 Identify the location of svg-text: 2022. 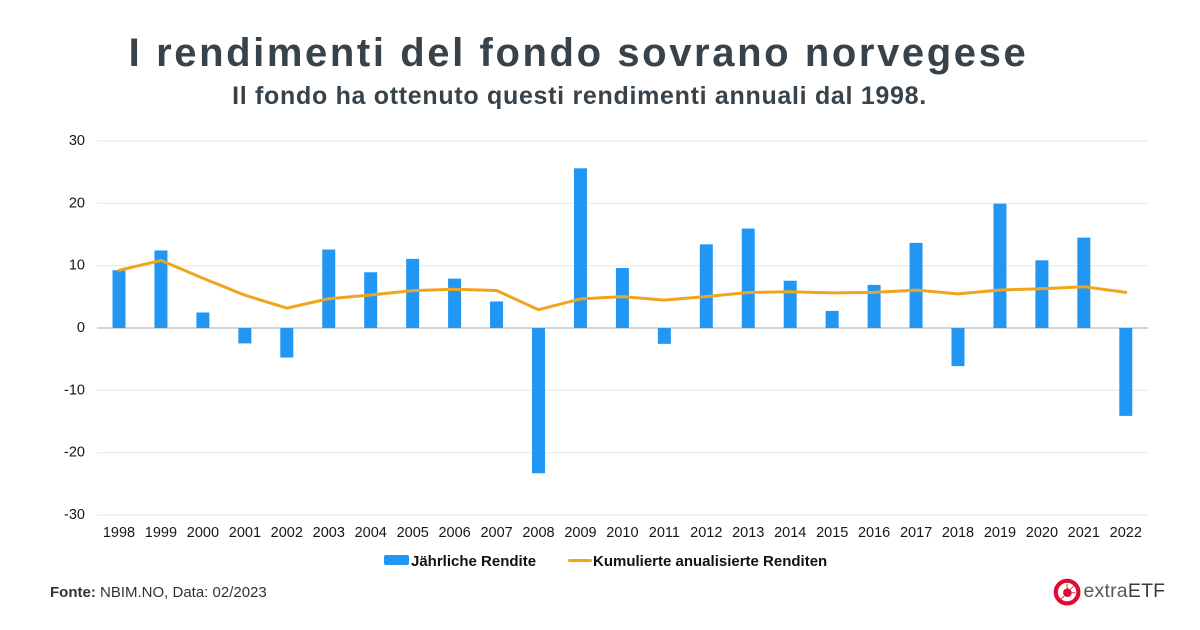
(1126, 533).